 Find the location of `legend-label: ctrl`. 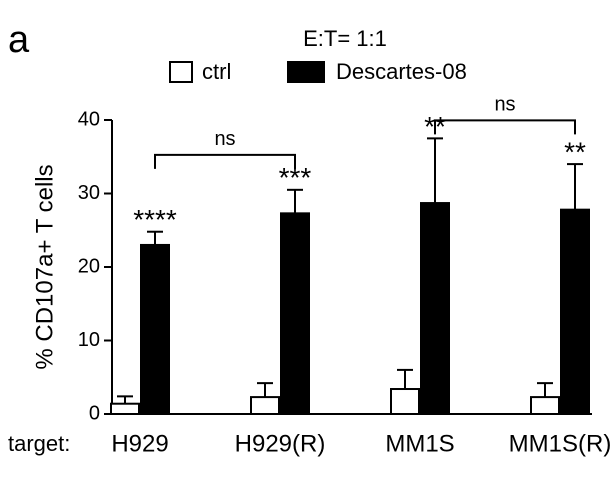

legend-label: ctrl is located at coordinates (216, 71).